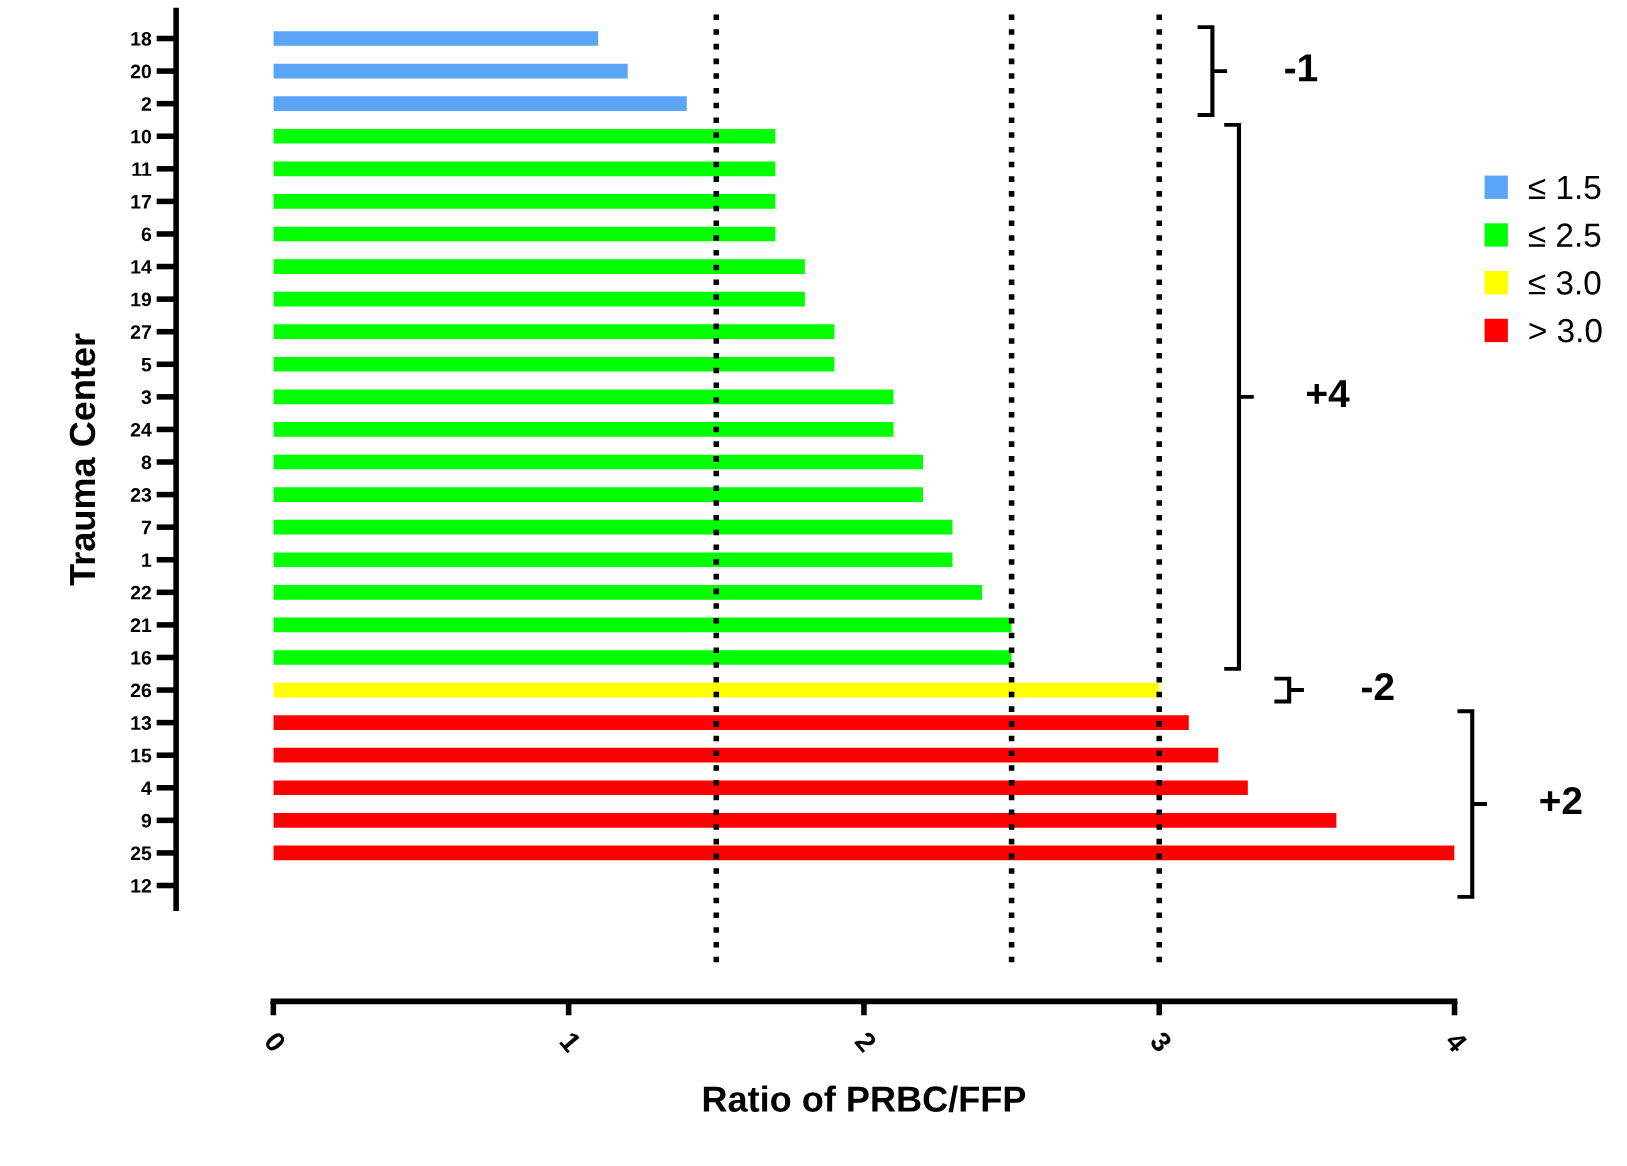  I want to click on y-tick-label: 25, so click(141, 853).